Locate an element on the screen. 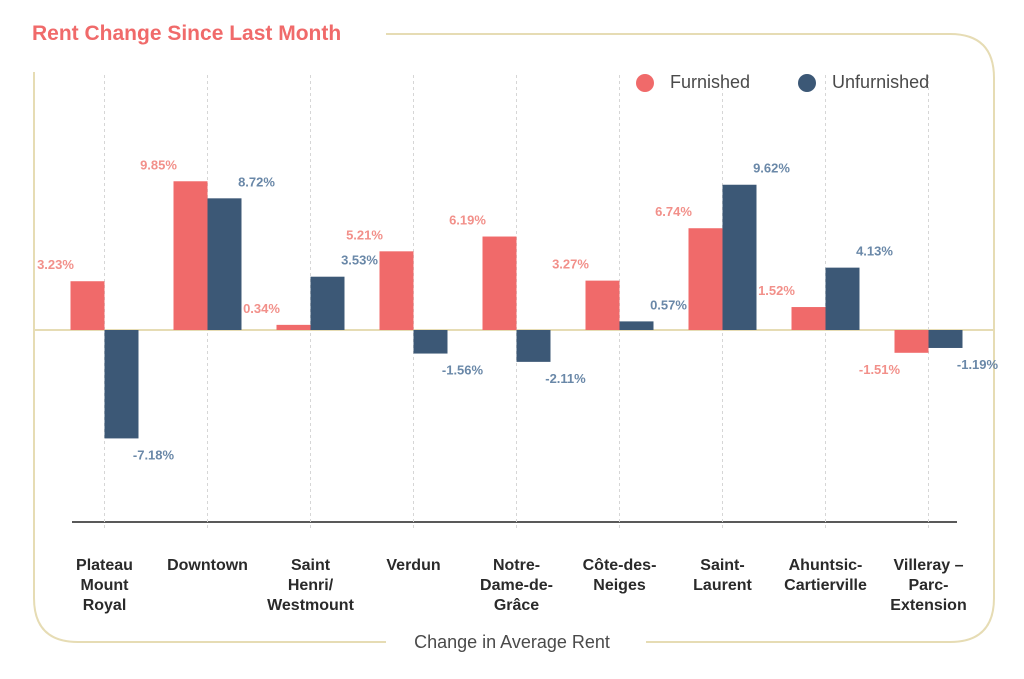 Image resolution: width=1024 pixels, height=679 pixels. legend: Furnished Unfurnished is located at coordinates (806, 82).